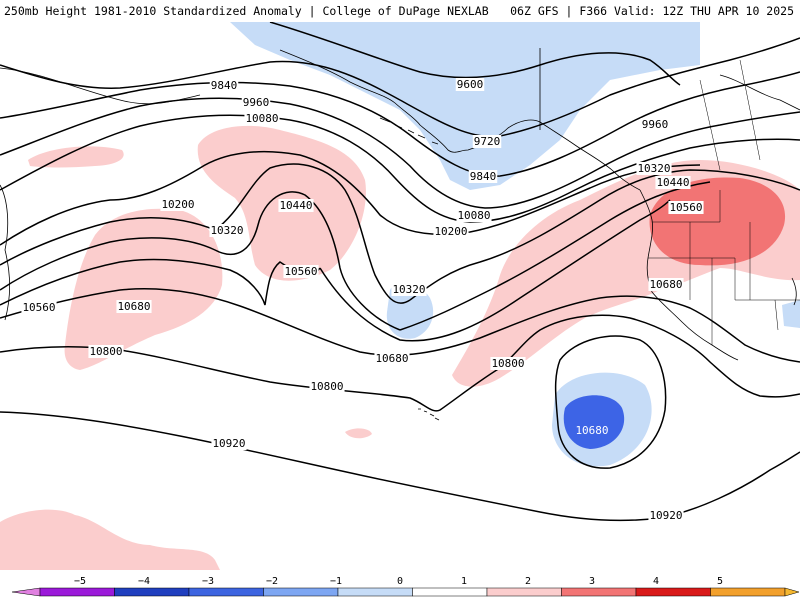 Image resolution: width=800 pixels, height=600 pixels. I want to click on contour-10320-east, so click(604, 235).